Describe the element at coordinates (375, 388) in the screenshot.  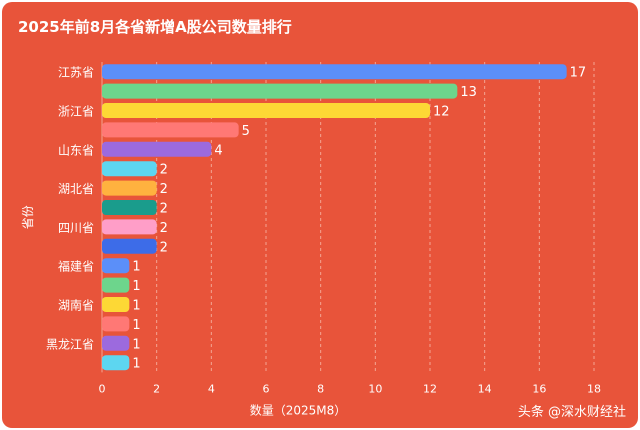
I see `x-tick-label: 10` at that location.